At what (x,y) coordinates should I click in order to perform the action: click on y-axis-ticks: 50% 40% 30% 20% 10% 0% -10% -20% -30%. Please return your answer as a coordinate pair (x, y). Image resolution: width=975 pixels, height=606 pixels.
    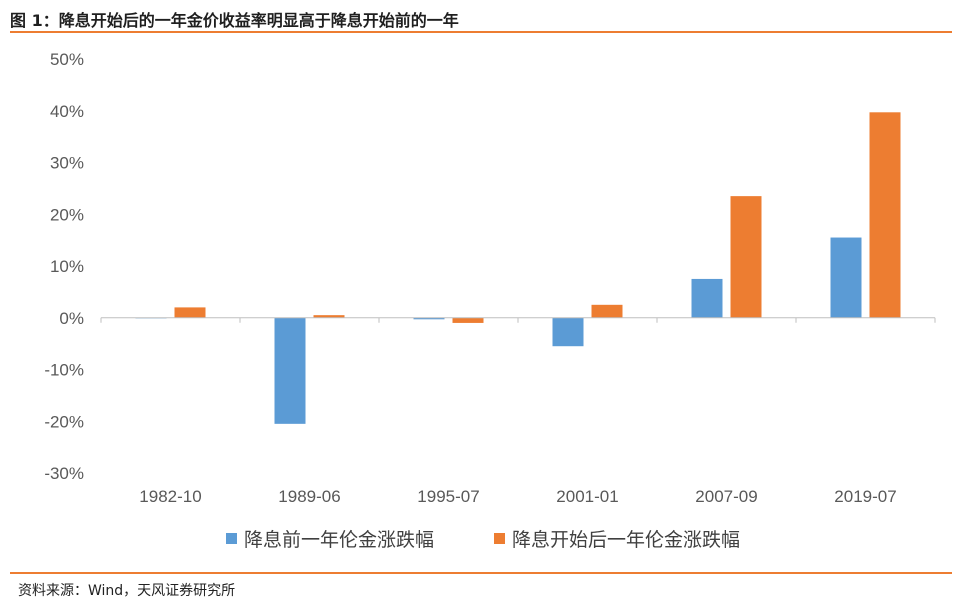
    Looking at the image, I should click on (64, 266).